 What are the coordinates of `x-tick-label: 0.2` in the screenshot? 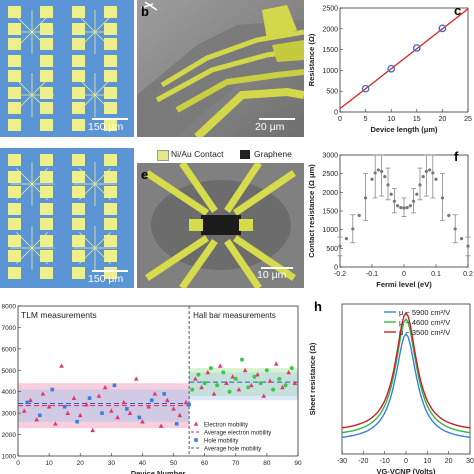 It's located at (468, 274).